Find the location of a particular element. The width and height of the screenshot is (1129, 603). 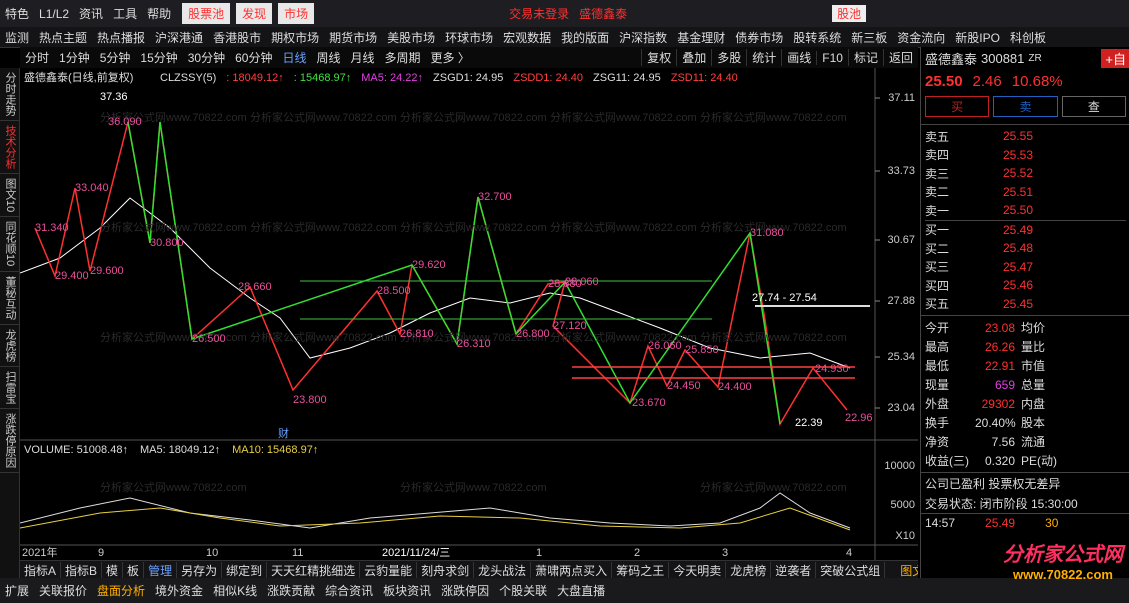

tool-button: 返回 is located at coordinates (900, 57).